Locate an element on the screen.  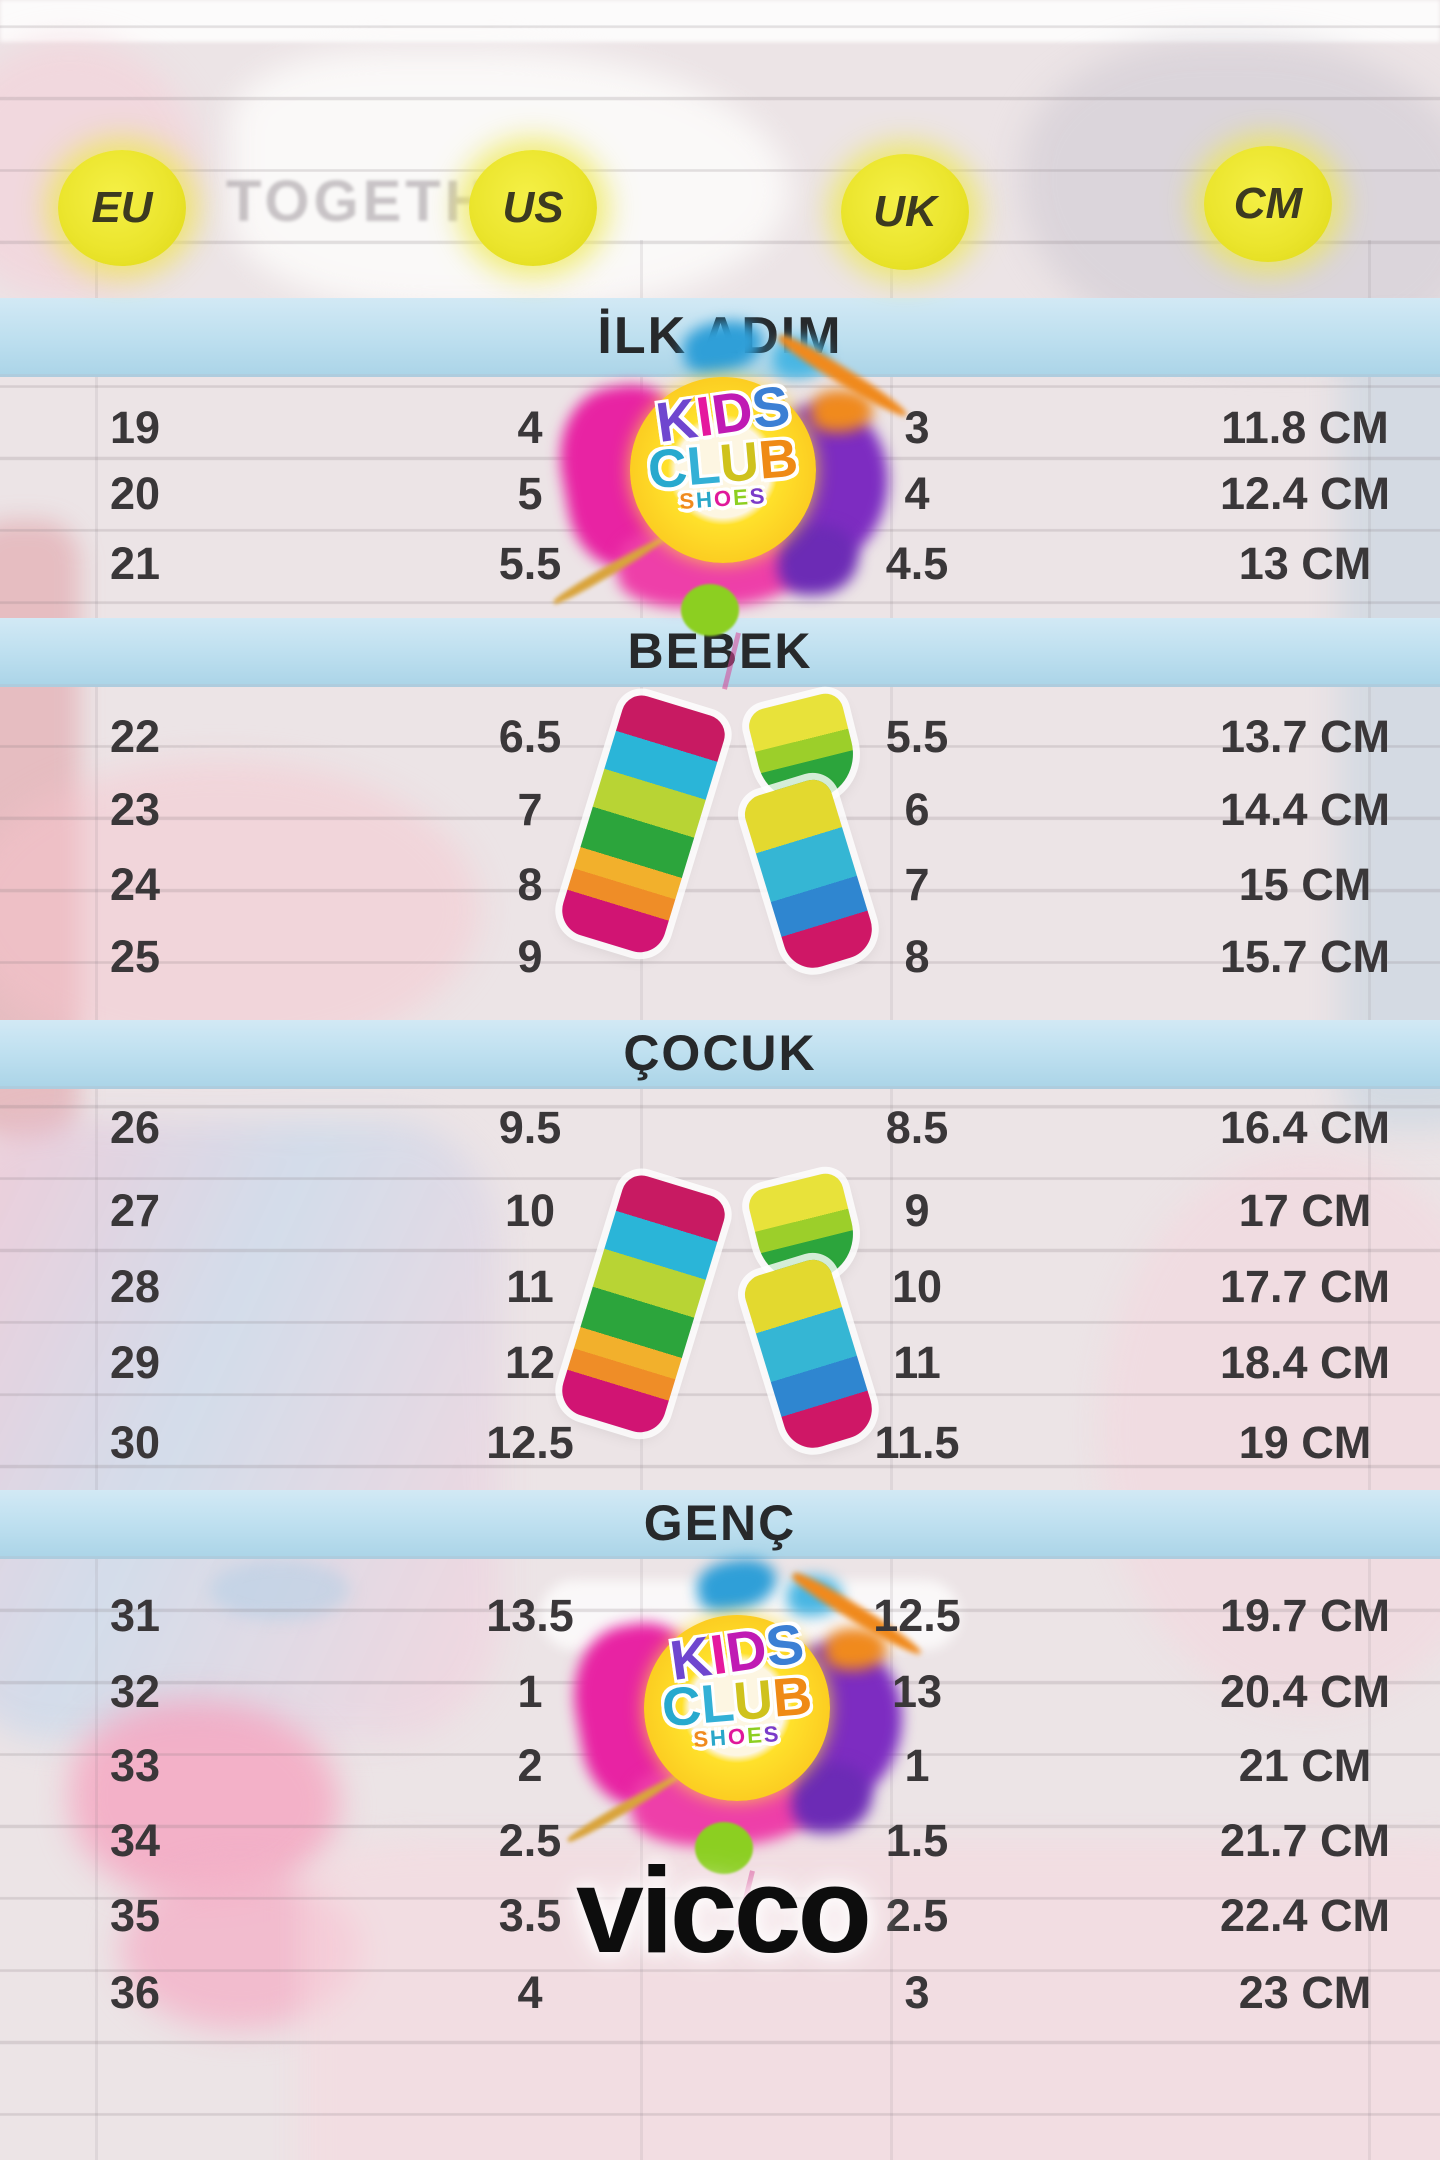
section-band-genc: GENÇ is located at coordinates (720, 1524).